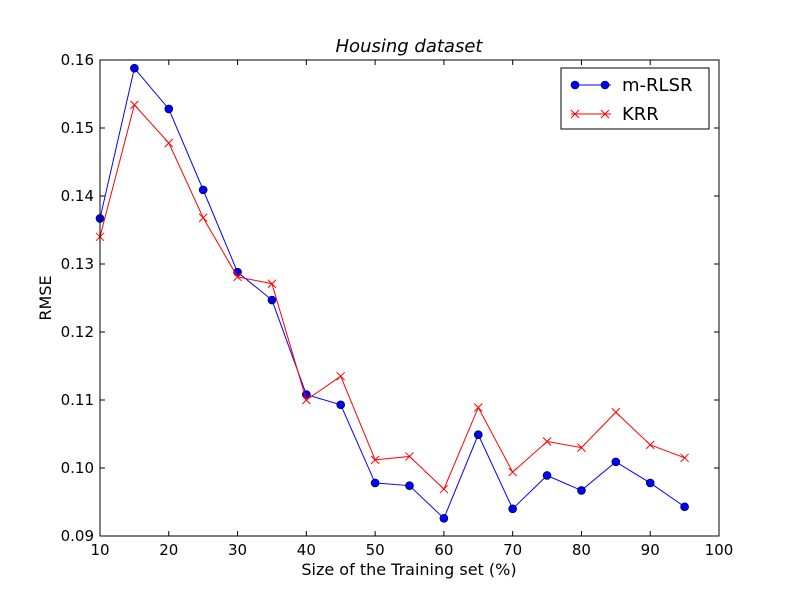  What do you see at coordinates (410, 46) in the screenshot?
I see `chart-title: Housing dataset` at bounding box center [410, 46].